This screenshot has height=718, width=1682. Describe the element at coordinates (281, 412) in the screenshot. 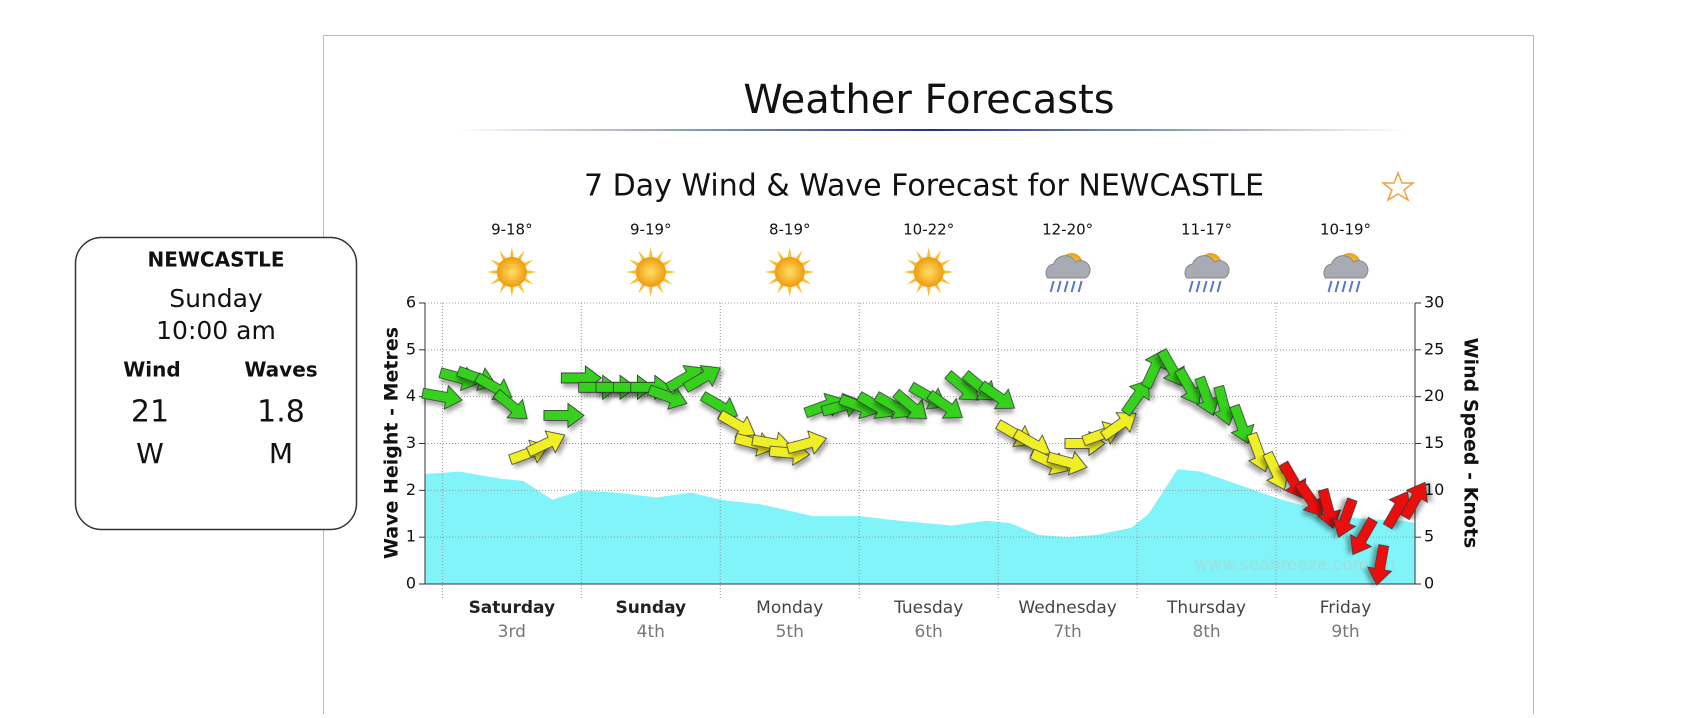

I see `card-wave-height: 1.8` at that location.